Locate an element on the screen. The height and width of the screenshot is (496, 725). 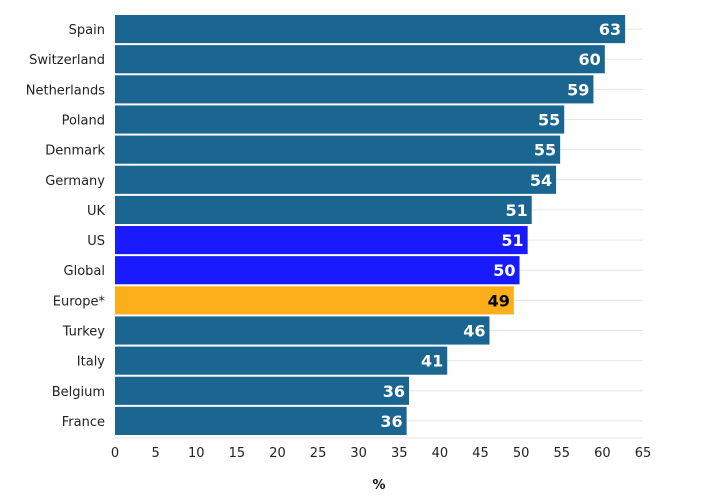
x-tick-label: 25 is located at coordinates (318, 453).